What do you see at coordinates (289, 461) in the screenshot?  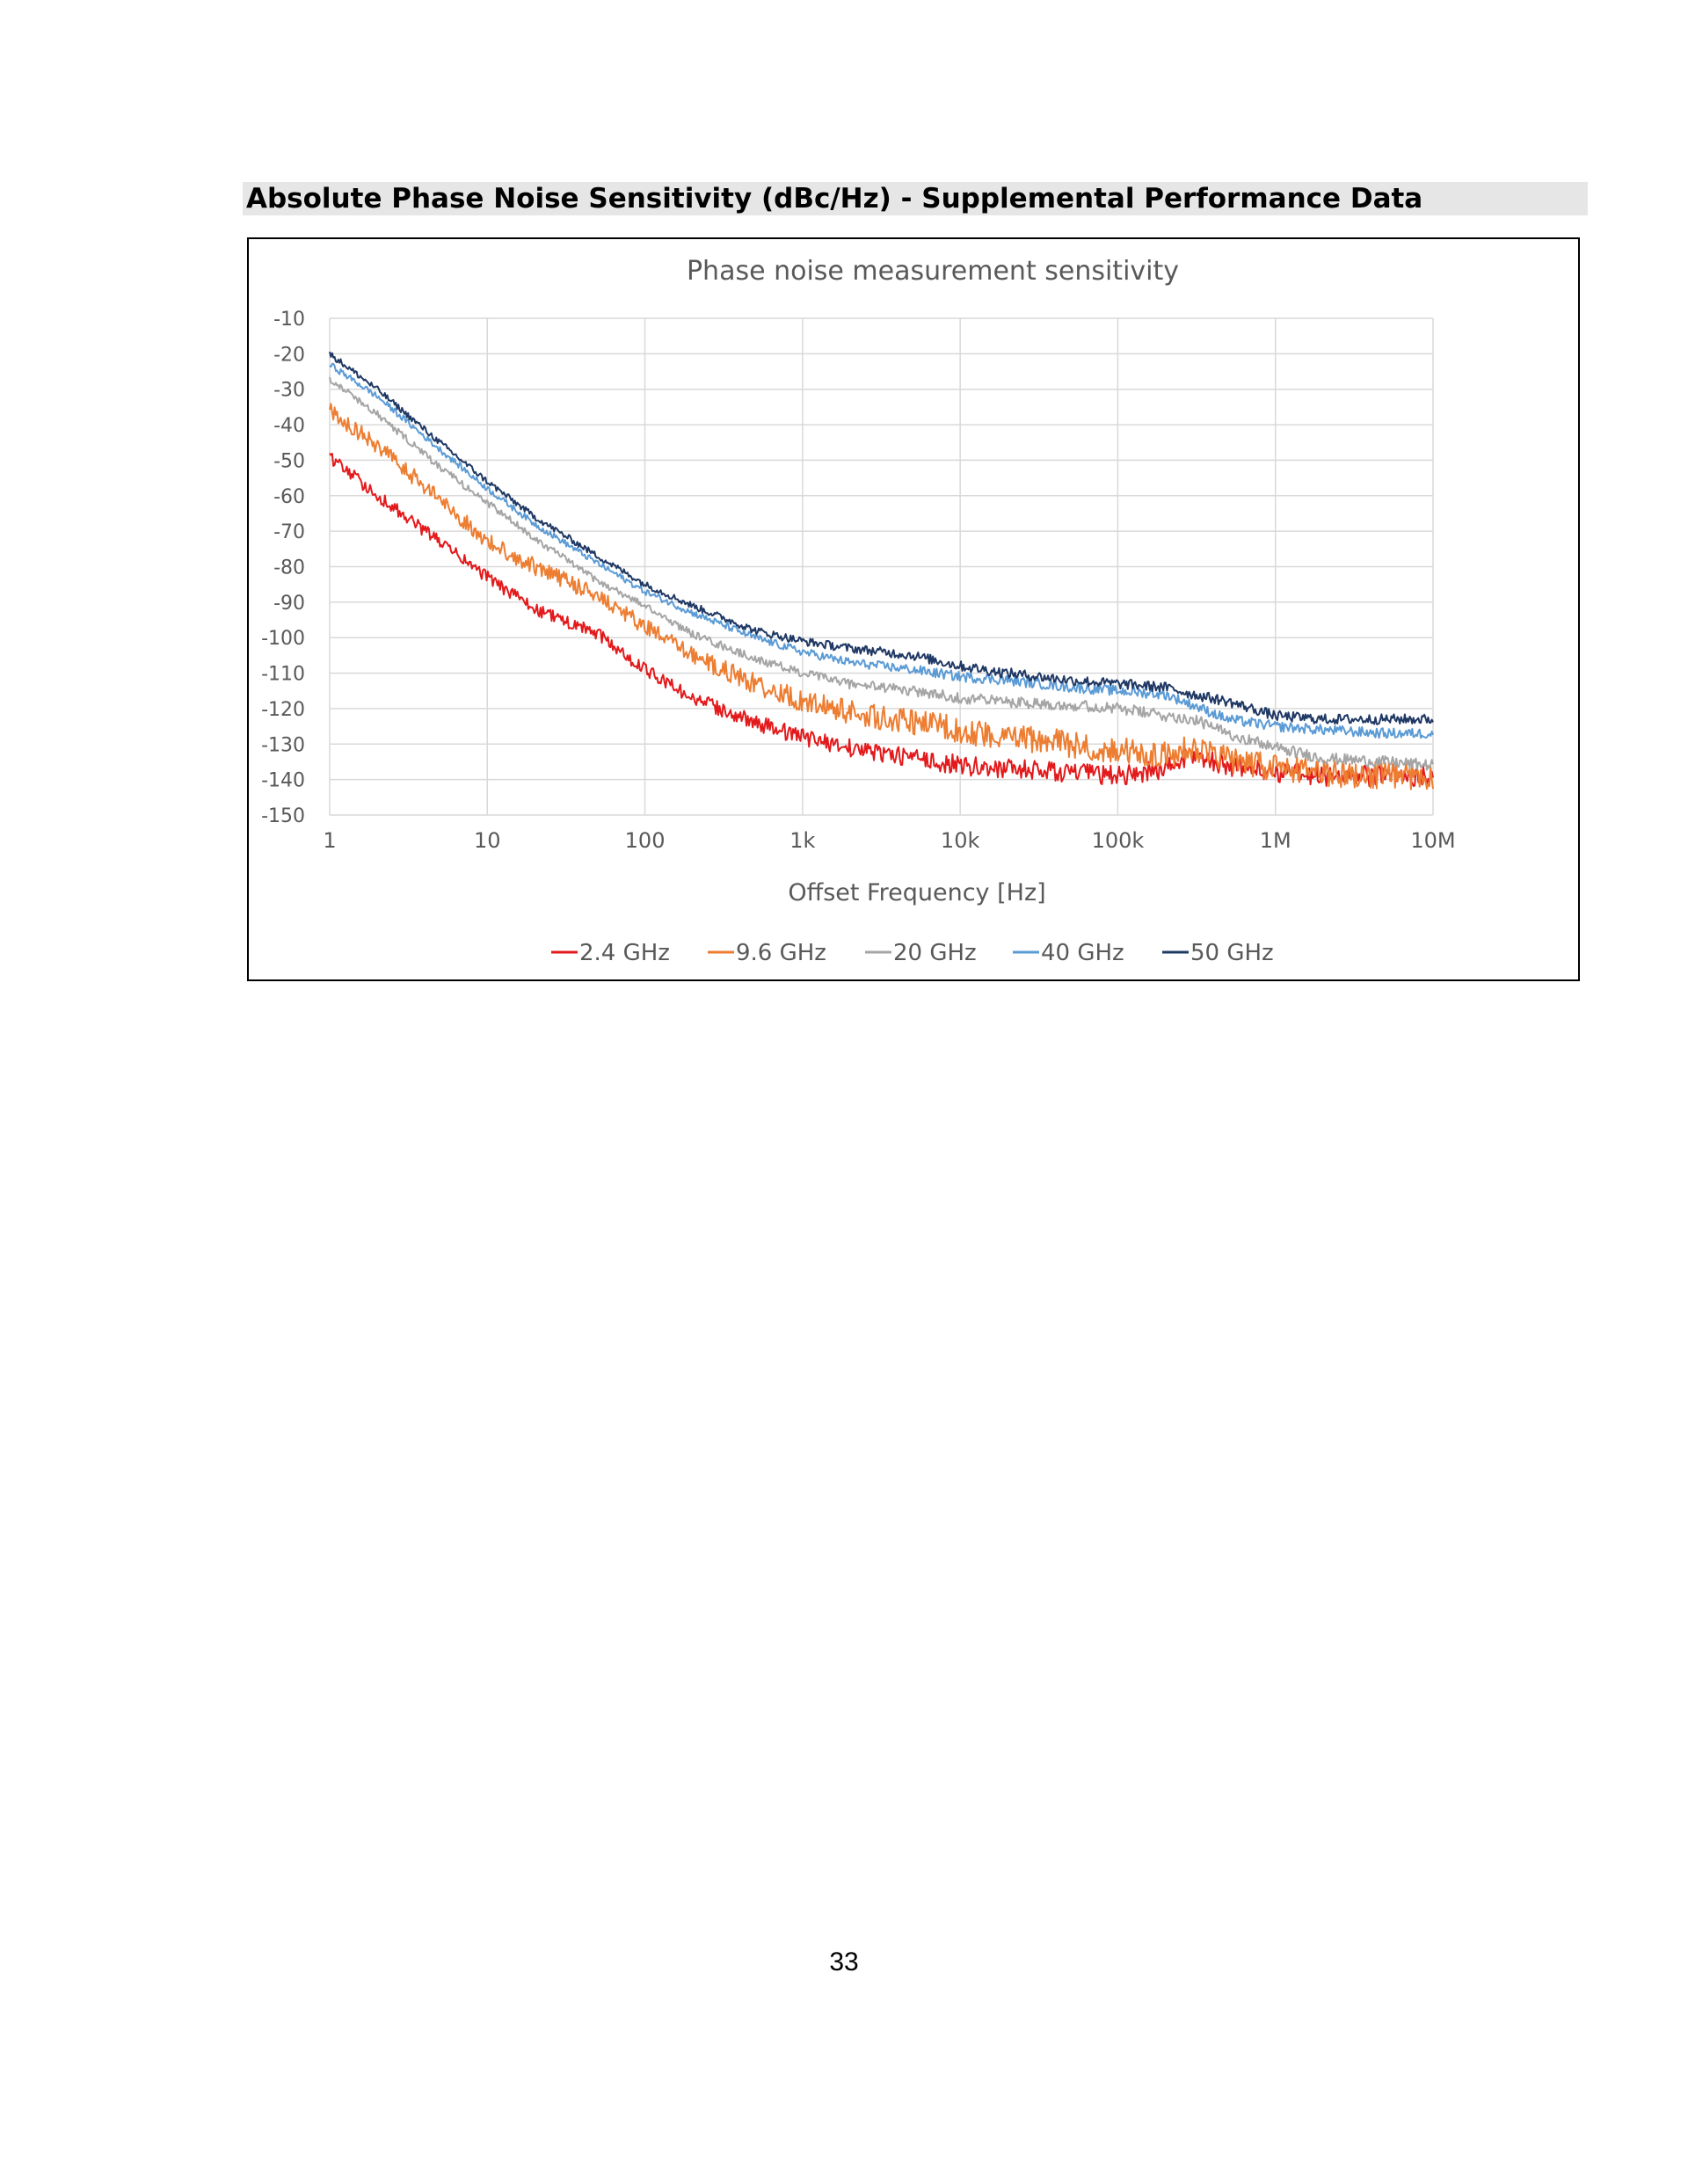 I see `y-tick-label: -50` at bounding box center [289, 461].